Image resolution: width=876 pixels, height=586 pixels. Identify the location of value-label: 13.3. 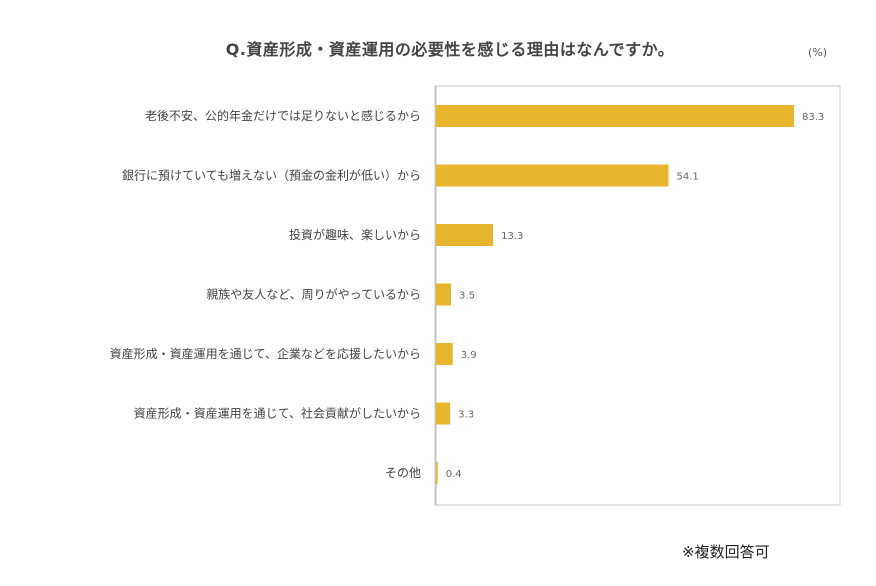
(512, 236).